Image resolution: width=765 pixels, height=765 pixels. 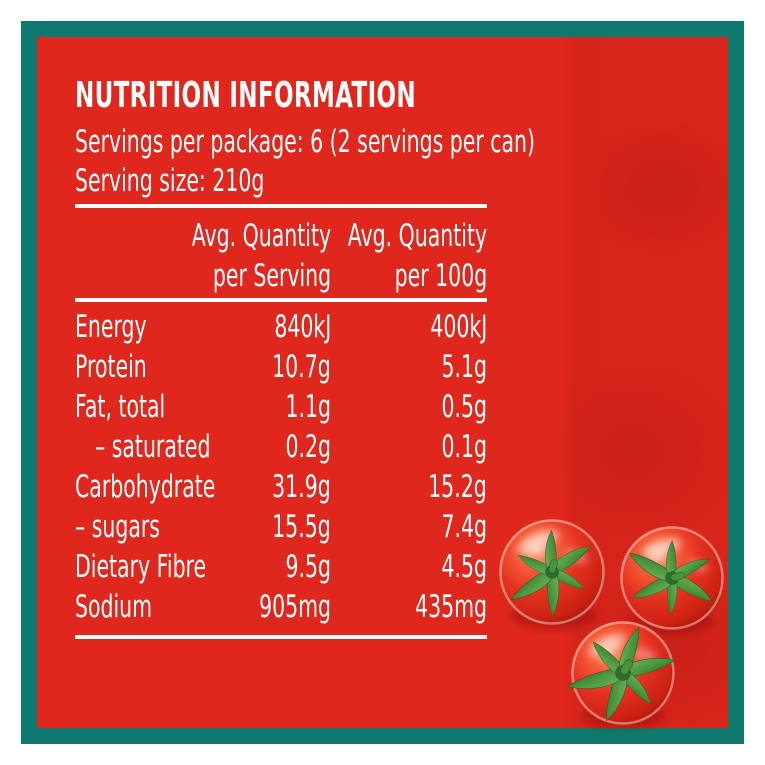 What do you see at coordinates (225, 256) in the screenshot?
I see `column-header-per-serving: Avg. Quantity per Serving` at bounding box center [225, 256].